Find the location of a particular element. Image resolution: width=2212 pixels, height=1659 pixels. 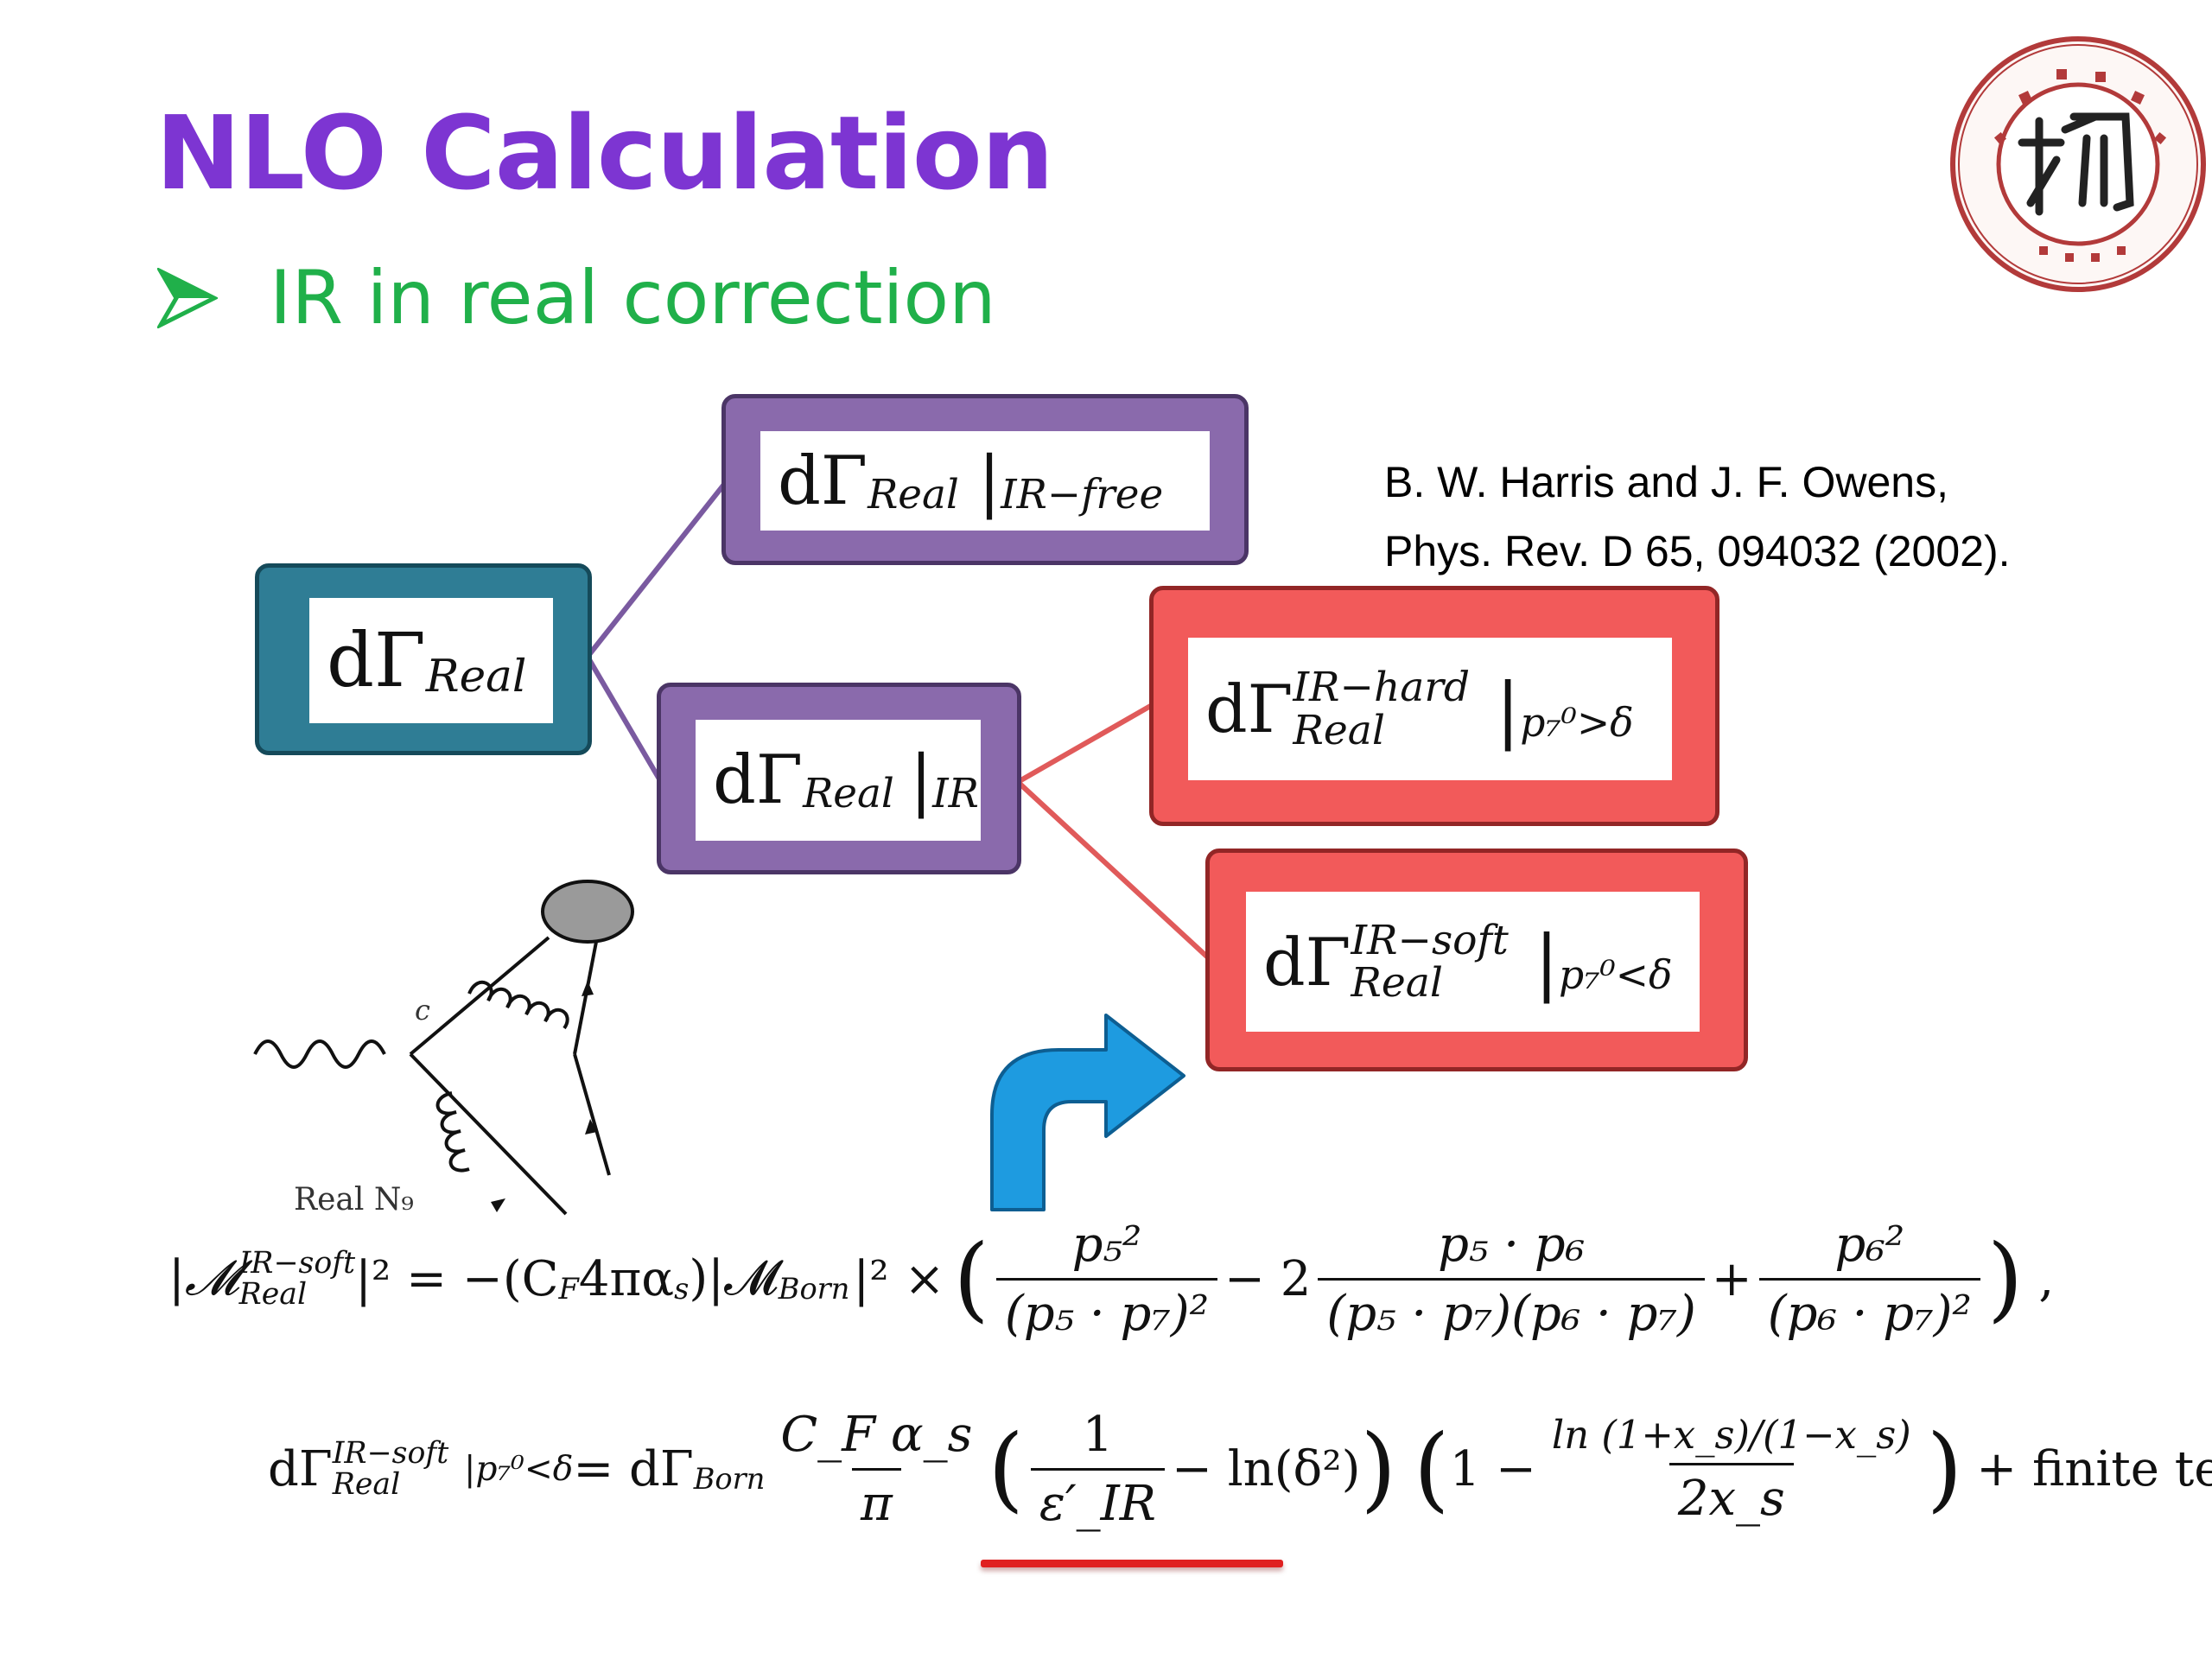

ir-soft-stack: IR−soft Real is located at coordinates (1430, 961).